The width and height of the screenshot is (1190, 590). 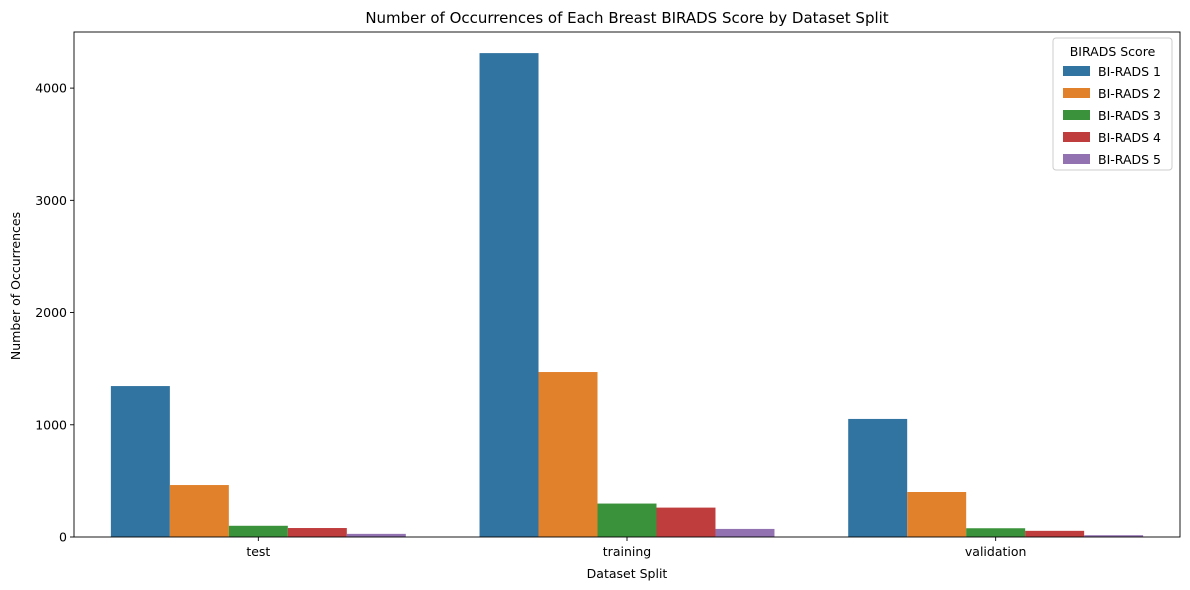 What do you see at coordinates (317, 532) in the screenshot?
I see `bar-bi-rads-4-test` at bounding box center [317, 532].